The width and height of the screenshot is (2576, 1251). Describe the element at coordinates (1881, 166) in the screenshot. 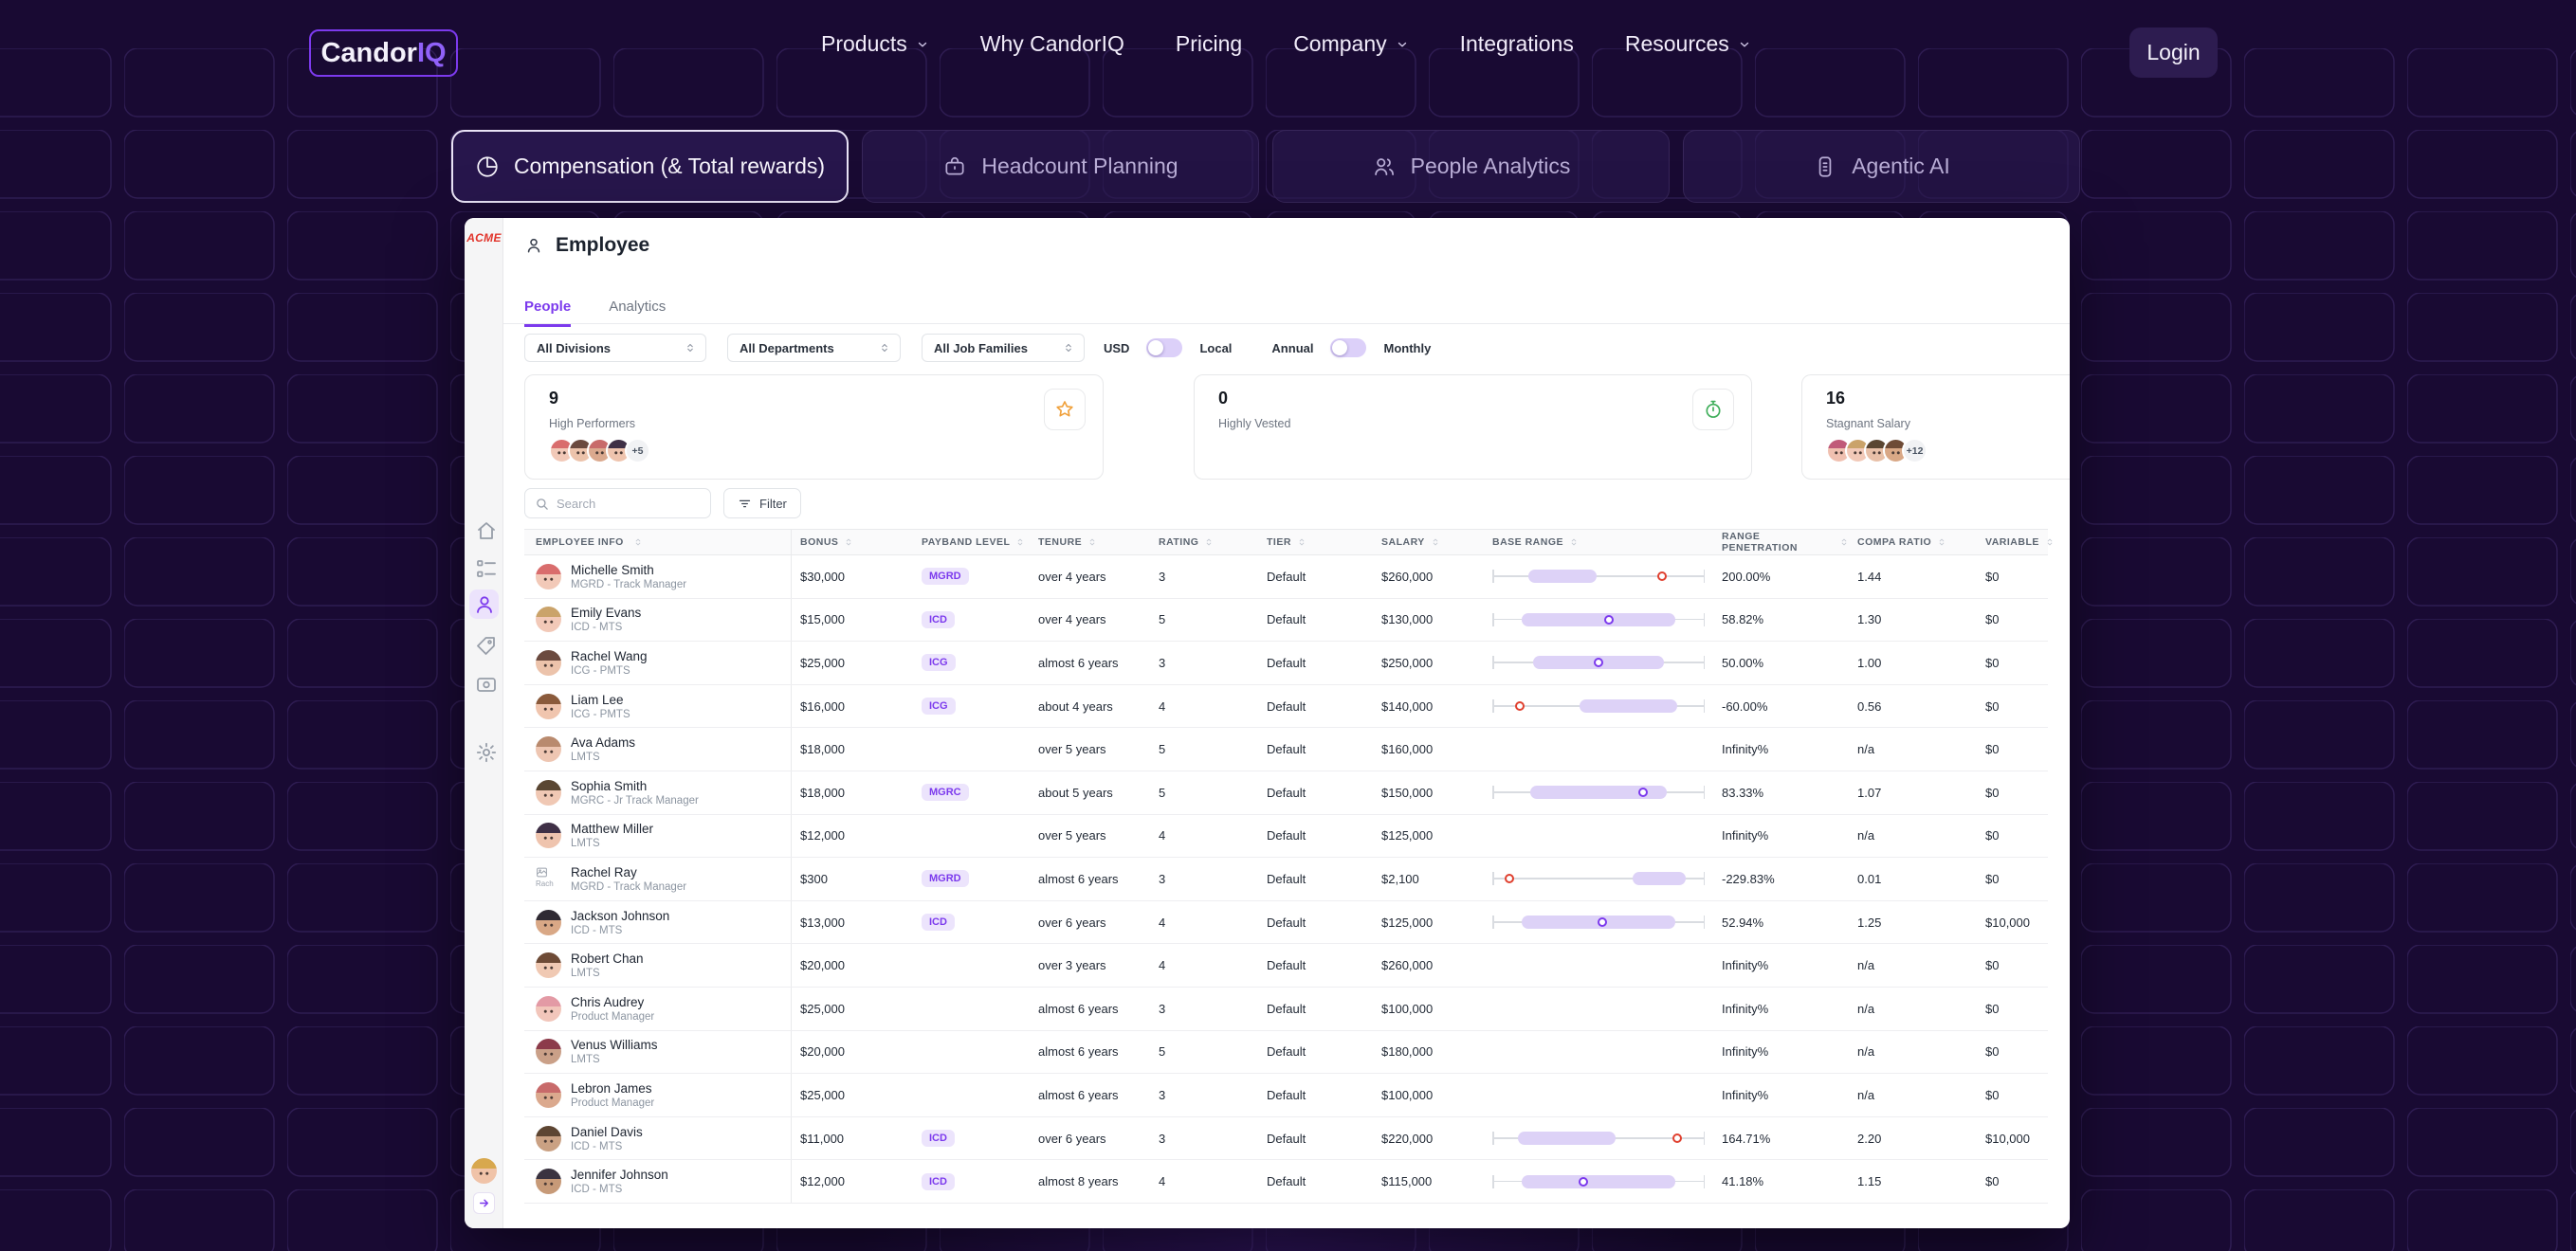

I see `feature-tab-agentic-ai: Agentic AI` at that location.